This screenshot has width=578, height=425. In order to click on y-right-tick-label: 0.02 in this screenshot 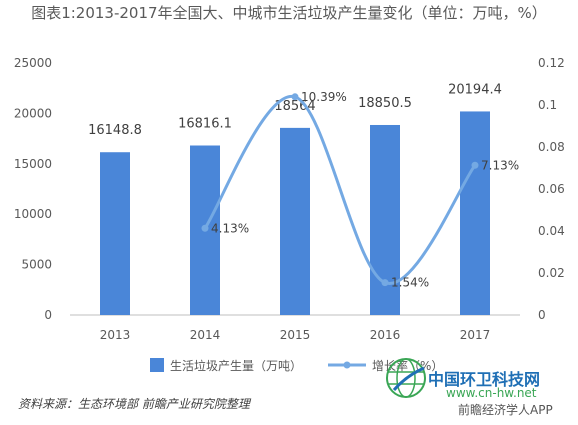, I will do `click(551, 273)`.